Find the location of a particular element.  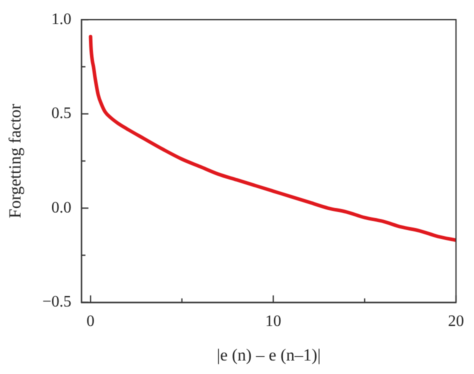

y-tick-label: −0.5 is located at coordinates (57, 302).